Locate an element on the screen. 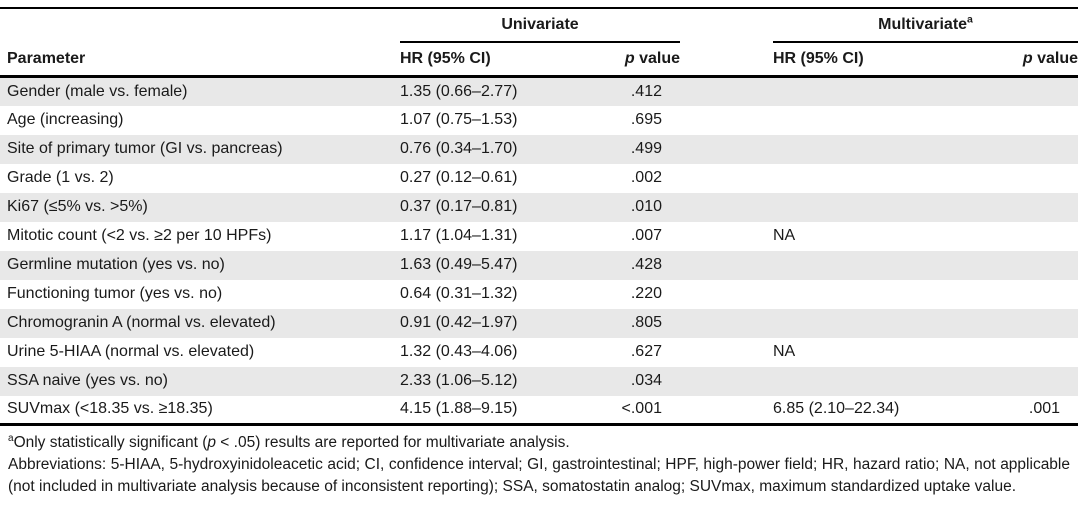 This screenshot has width=1080, height=521. univariate-p-cell: .695 is located at coordinates (646, 119).